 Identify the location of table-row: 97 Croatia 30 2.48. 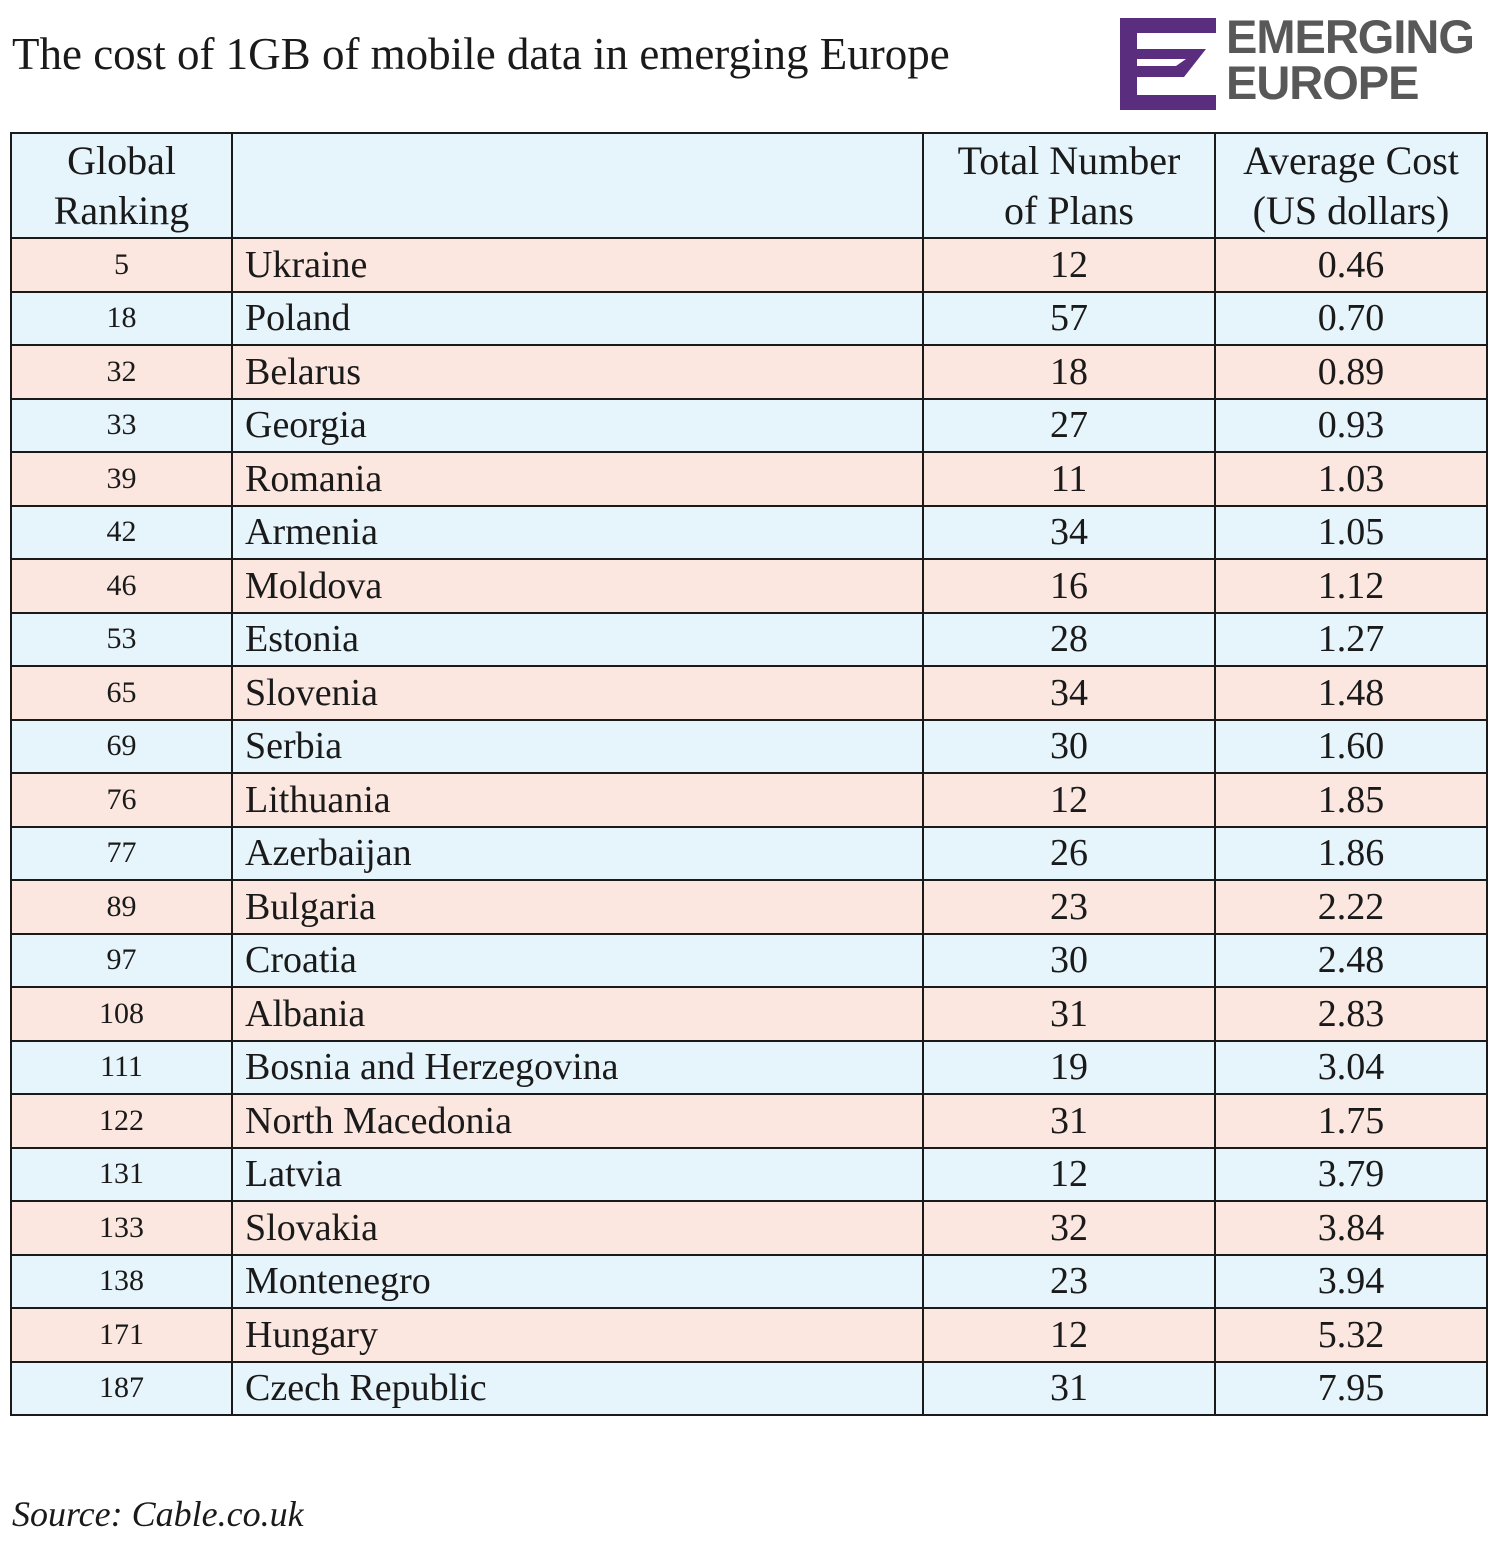
(749, 960).